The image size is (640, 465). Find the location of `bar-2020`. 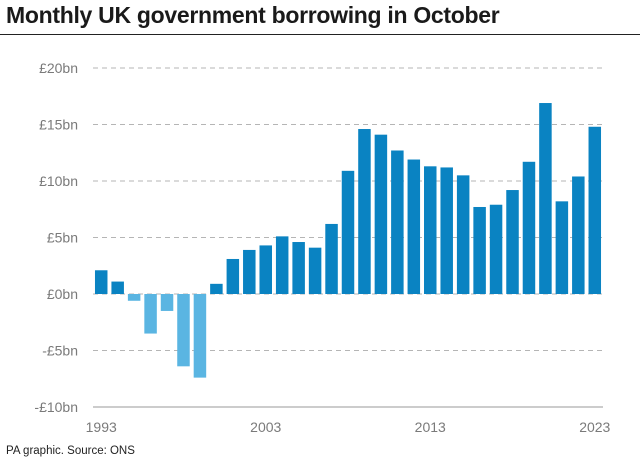

bar-2020 is located at coordinates (545, 198).